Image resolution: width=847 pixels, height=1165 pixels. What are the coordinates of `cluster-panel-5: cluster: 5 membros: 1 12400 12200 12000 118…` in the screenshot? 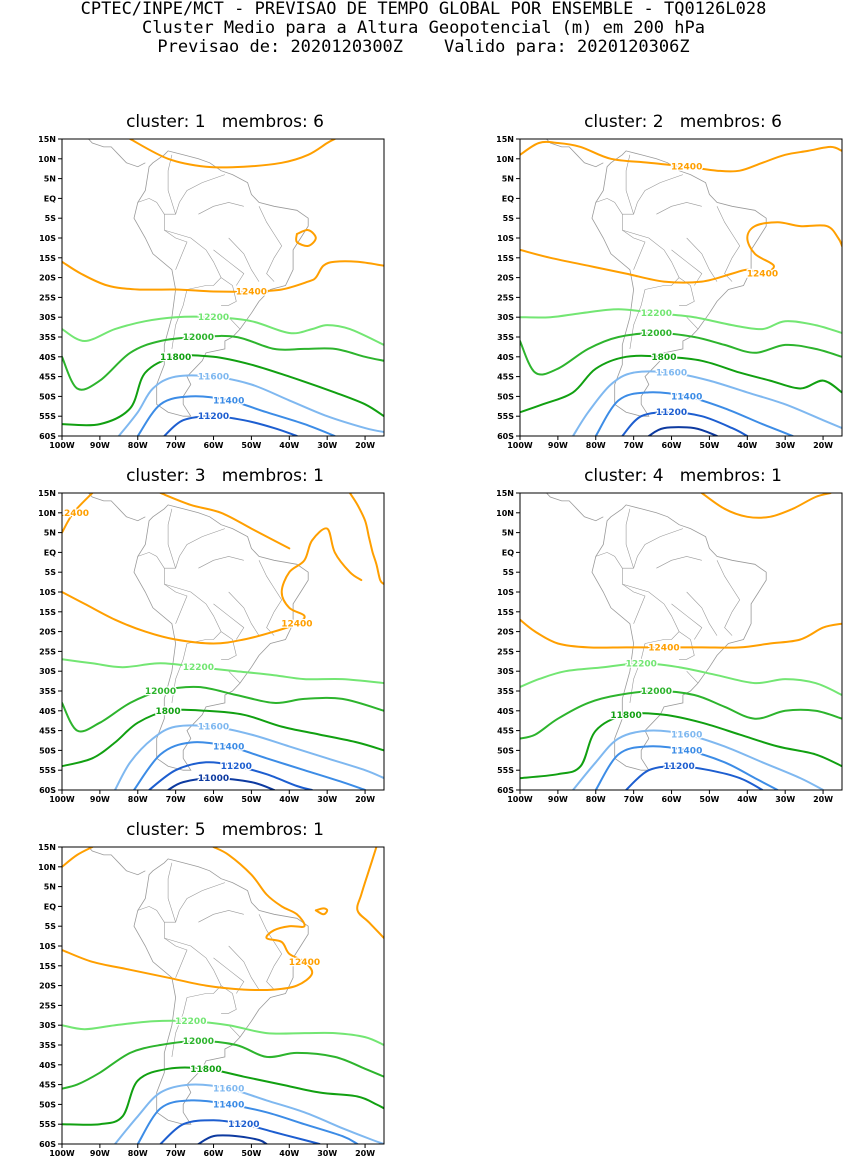 It's located at (195, 992).